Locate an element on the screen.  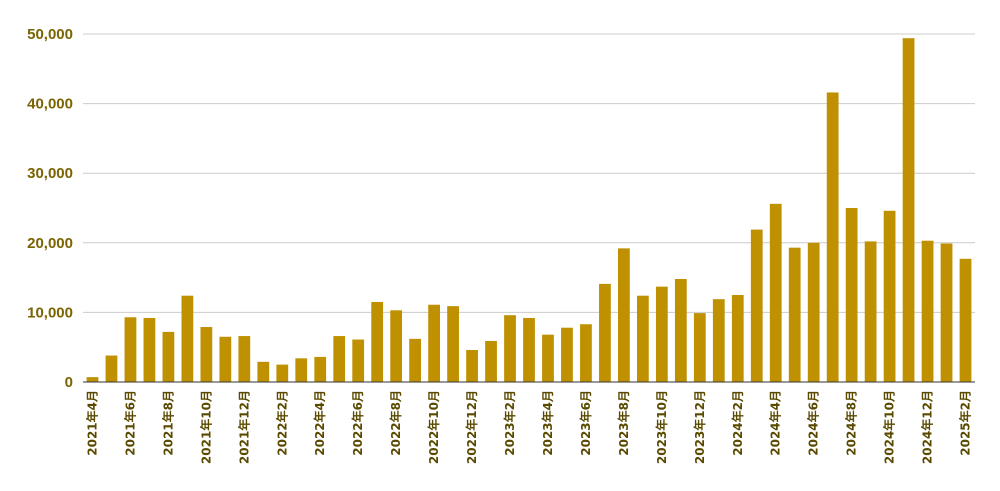
x-tick-label: 2022年6月 is located at coordinates (357, 423).